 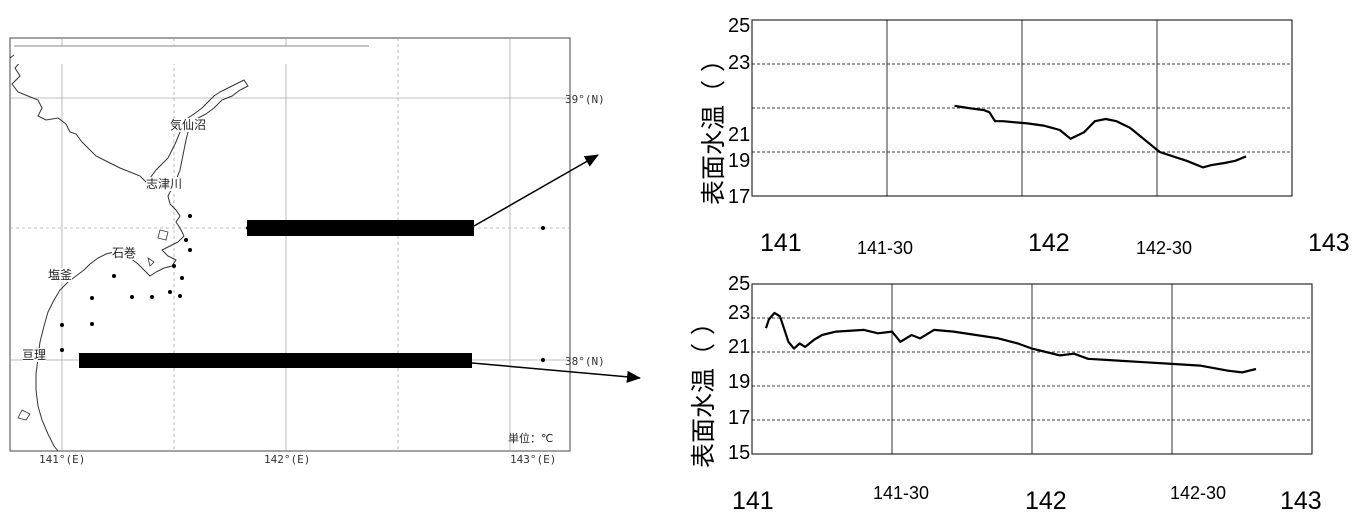 What do you see at coordinates (93, 325) in the screenshot?
I see `coastline-islands` at bounding box center [93, 325].